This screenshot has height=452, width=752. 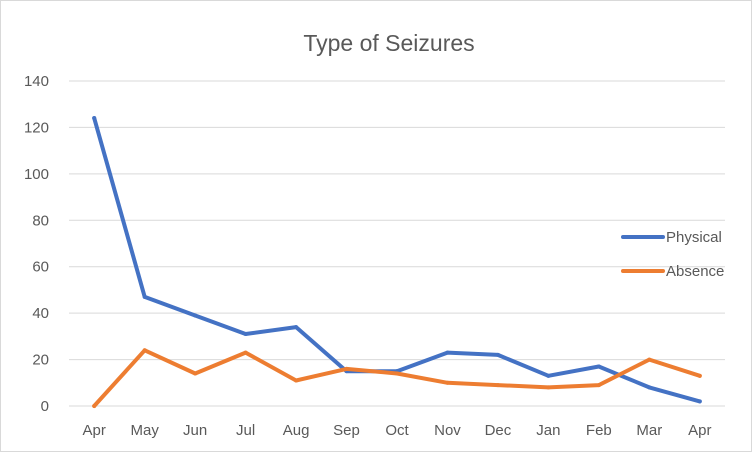 I want to click on y-tick-label: 80, so click(x=40, y=220).